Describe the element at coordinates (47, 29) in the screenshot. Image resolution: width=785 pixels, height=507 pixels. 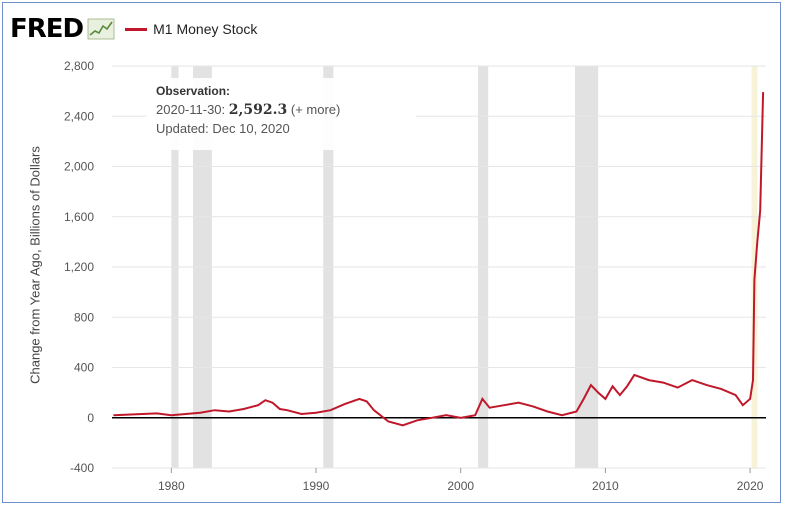
I see `fred-logo: FRED` at that location.